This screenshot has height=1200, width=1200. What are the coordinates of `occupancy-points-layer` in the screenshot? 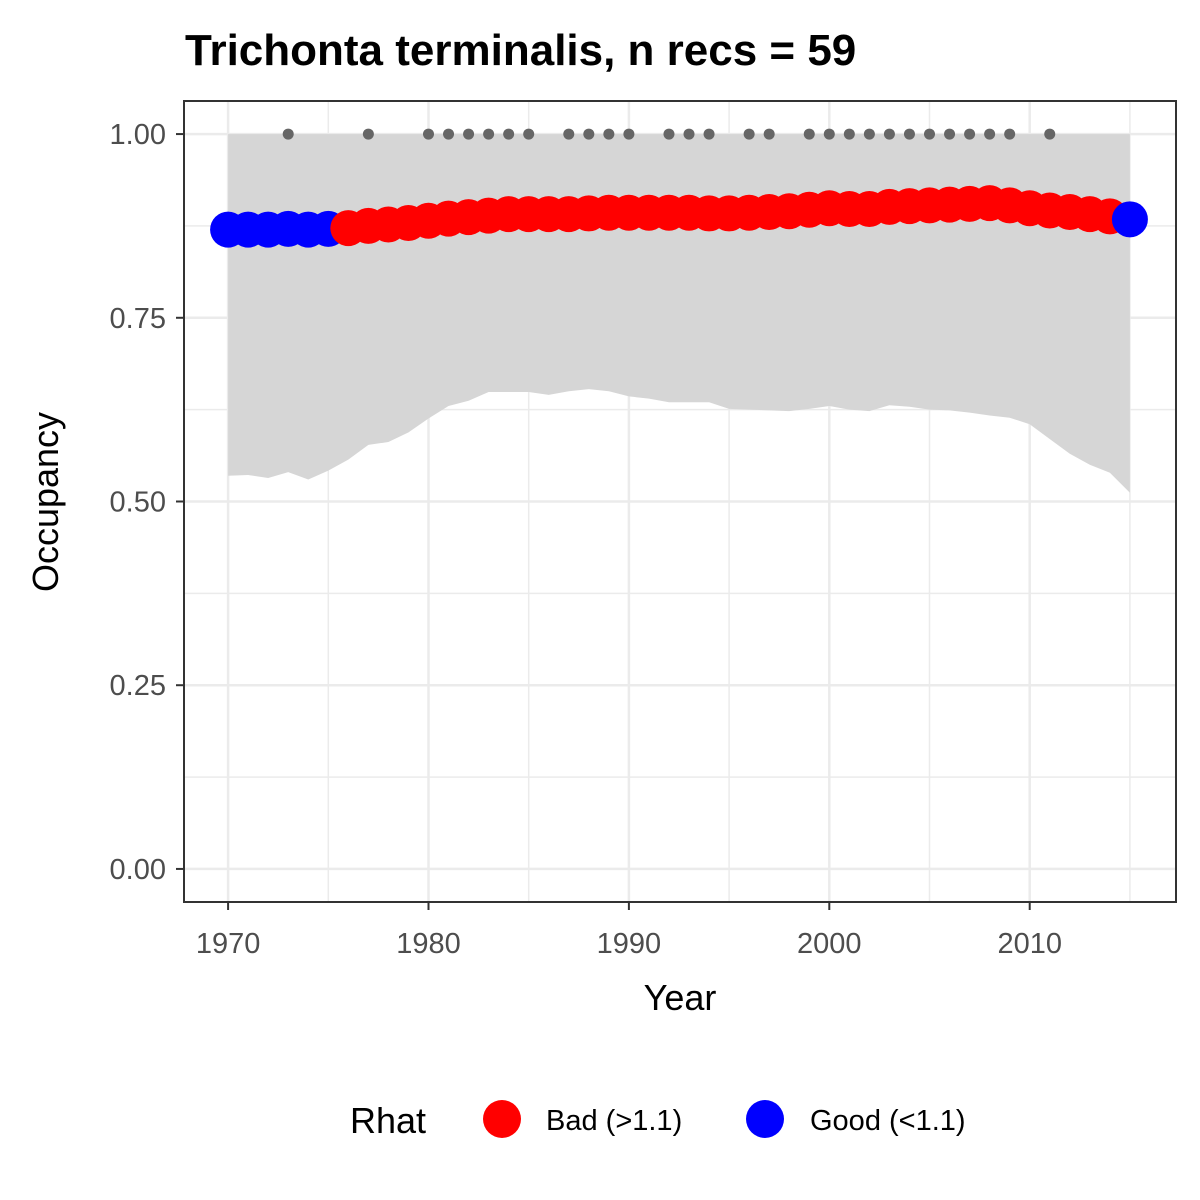 It's located at (679, 216).